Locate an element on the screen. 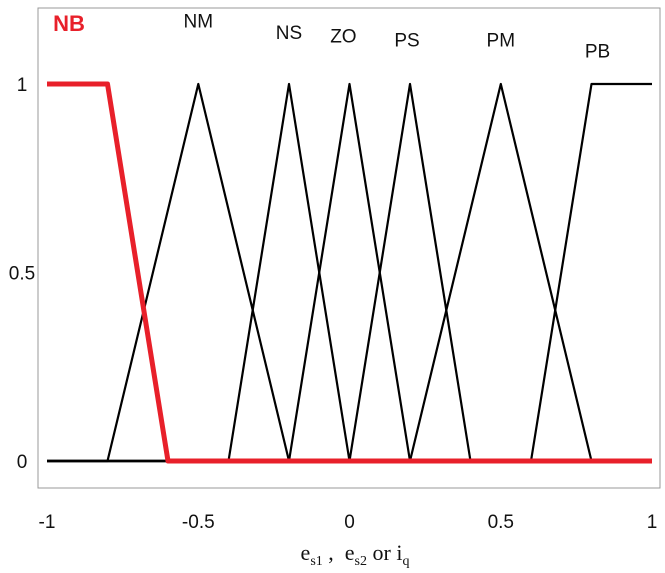  x-tick-label: -1 is located at coordinates (47, 522).